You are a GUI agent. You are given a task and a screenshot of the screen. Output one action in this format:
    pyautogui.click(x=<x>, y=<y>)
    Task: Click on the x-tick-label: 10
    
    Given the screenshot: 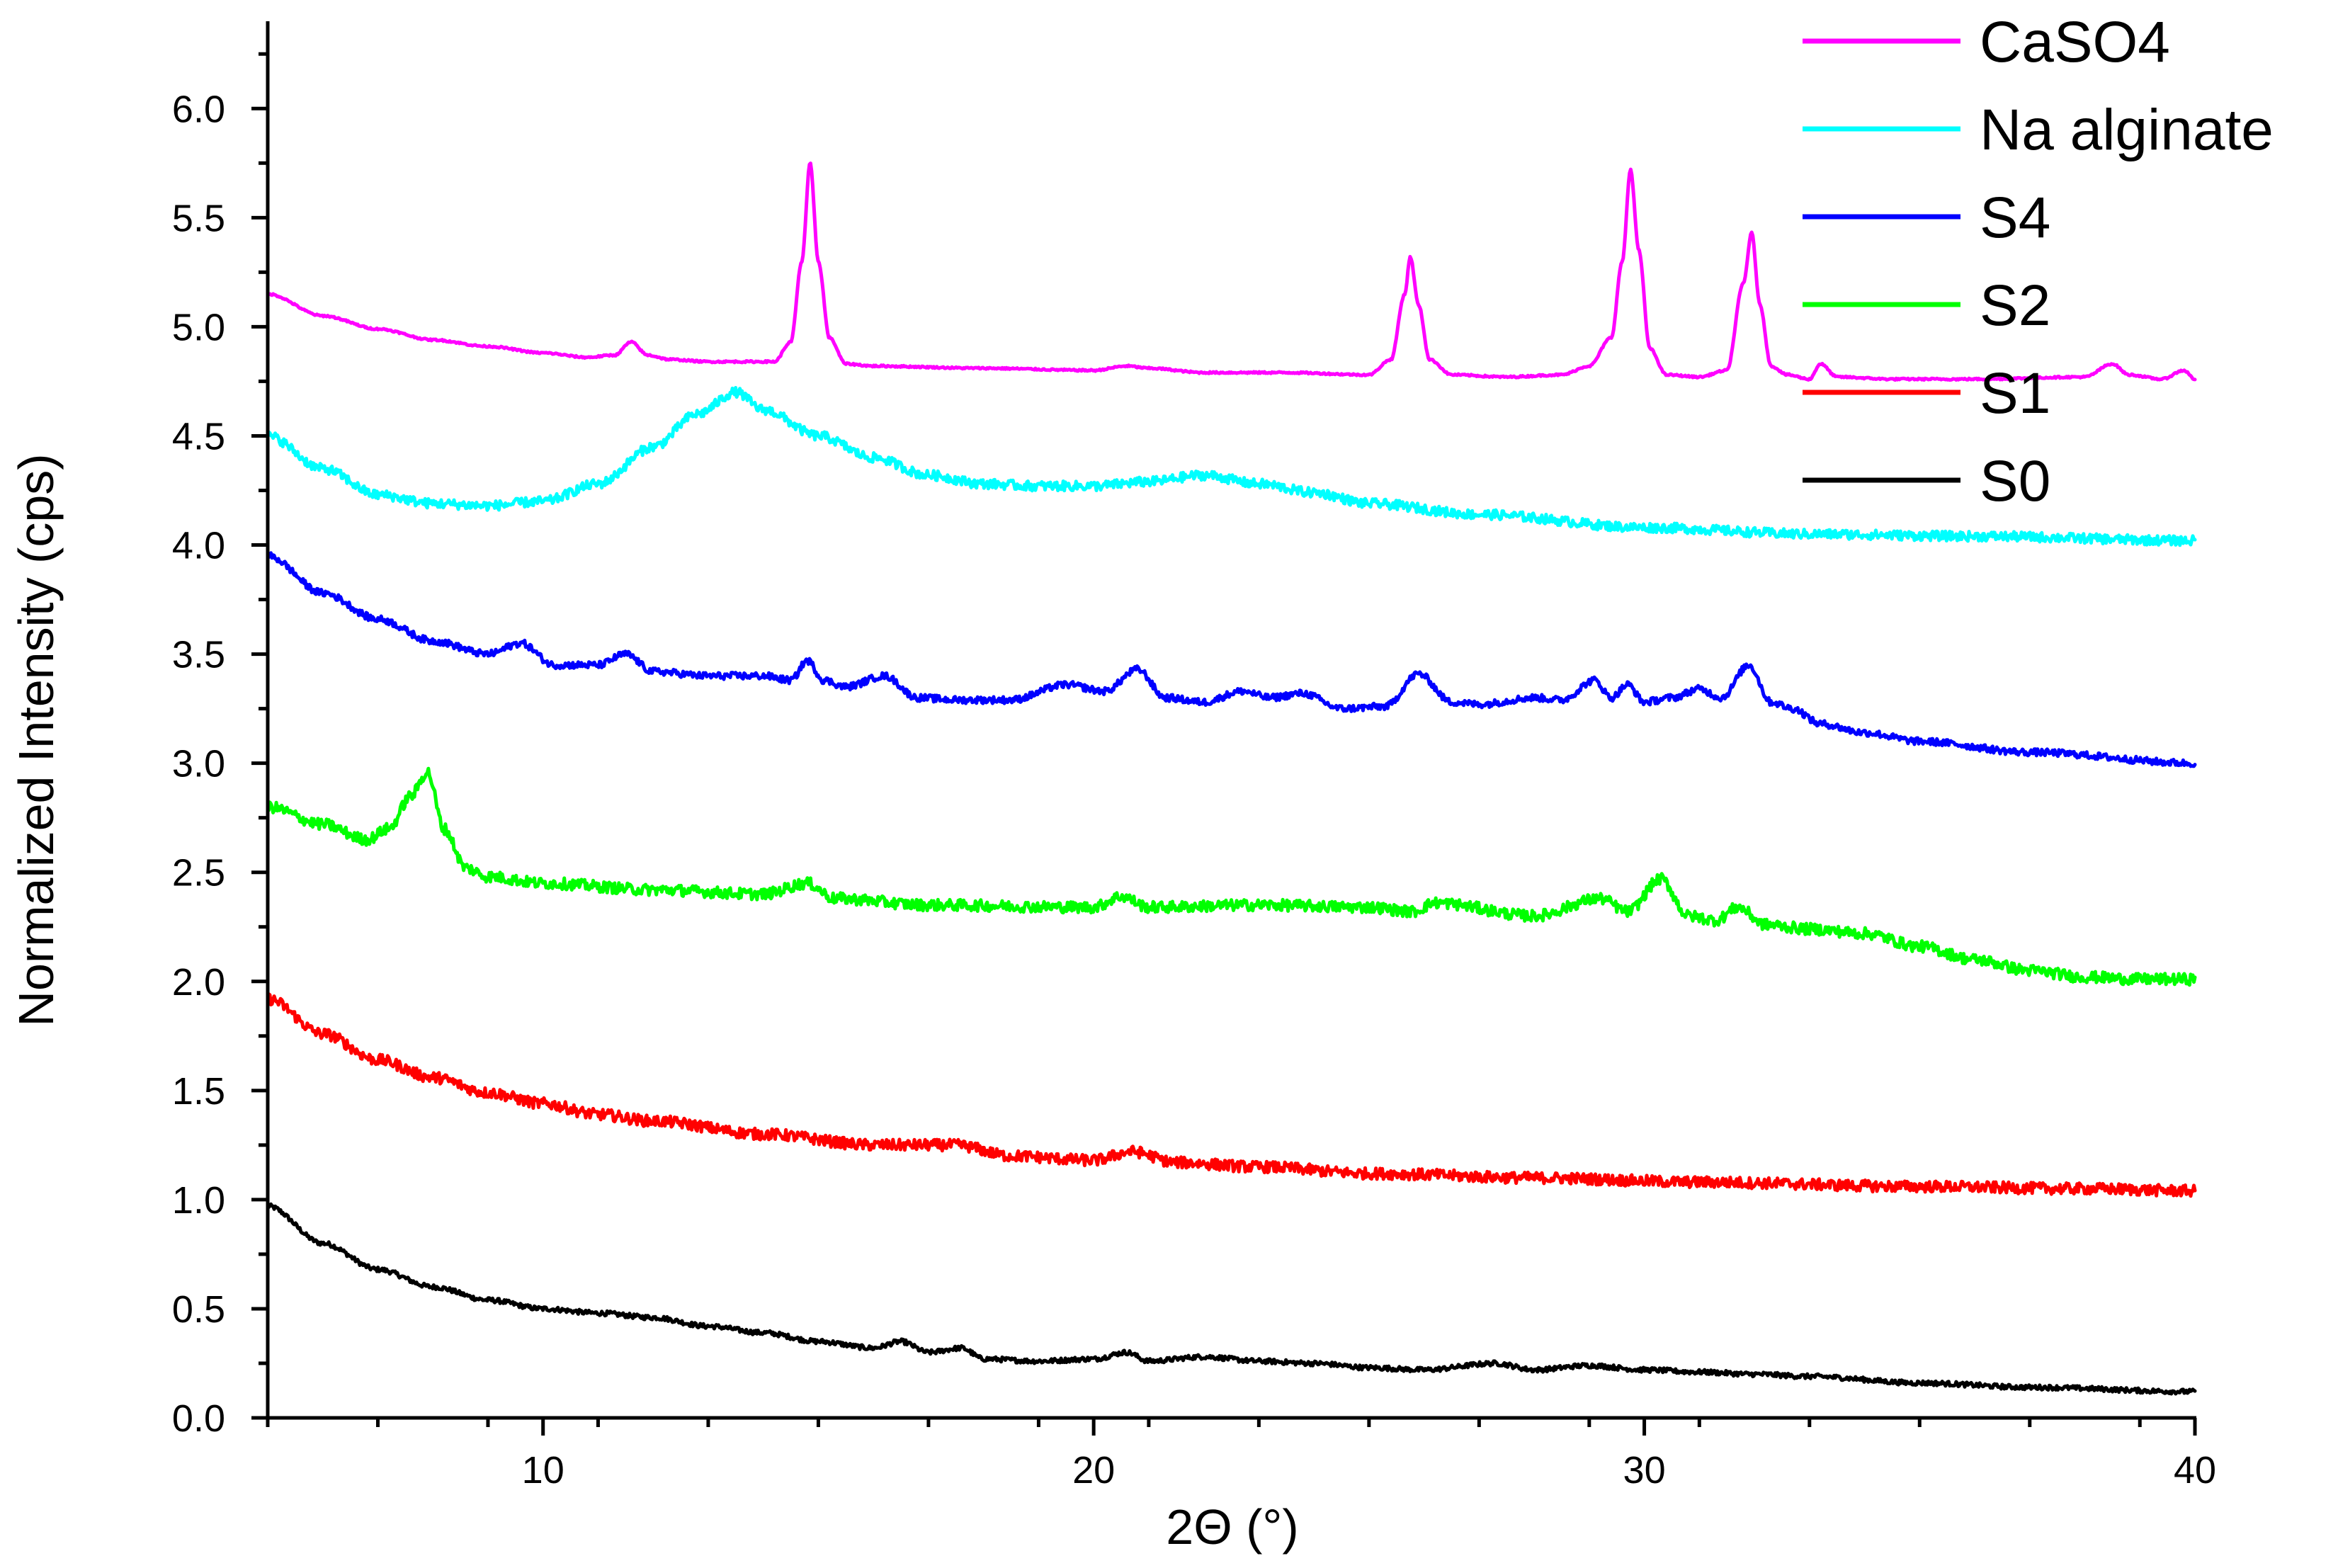 What is the action you would take?
    pyautogui.click(x=543, y=1470)
    